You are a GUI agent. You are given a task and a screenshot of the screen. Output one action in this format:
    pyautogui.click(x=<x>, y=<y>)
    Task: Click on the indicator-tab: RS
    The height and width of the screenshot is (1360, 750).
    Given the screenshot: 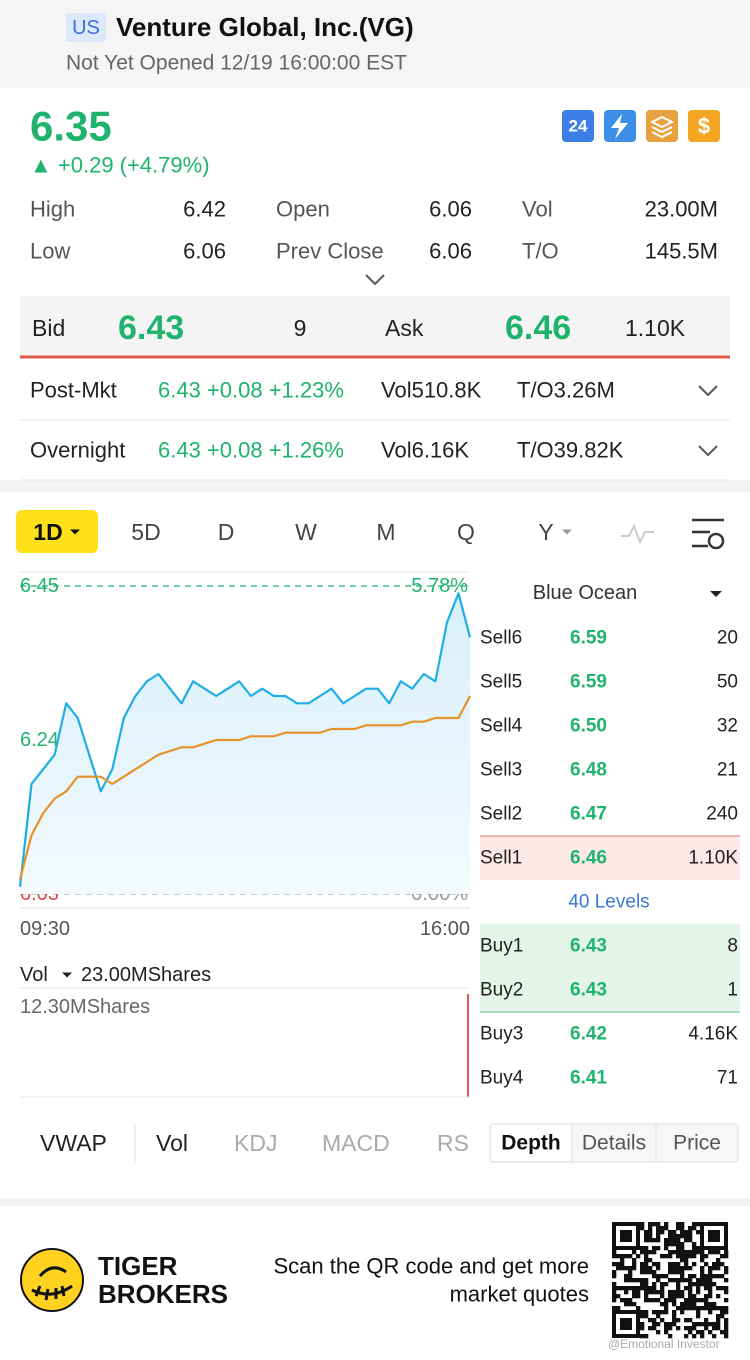 What is the action you would take?
    pyautogui.click(x=453, y=1143)
    